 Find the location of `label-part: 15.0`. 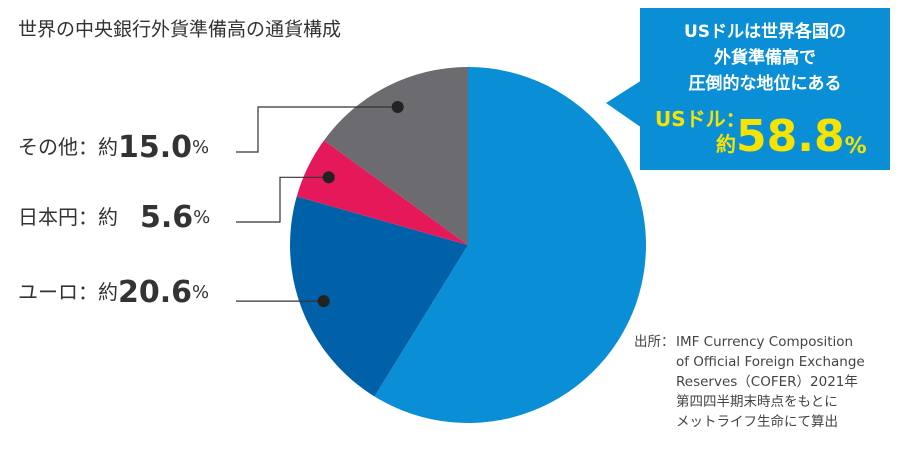

label-part: 15.0 is located at coordinates (155, 147).